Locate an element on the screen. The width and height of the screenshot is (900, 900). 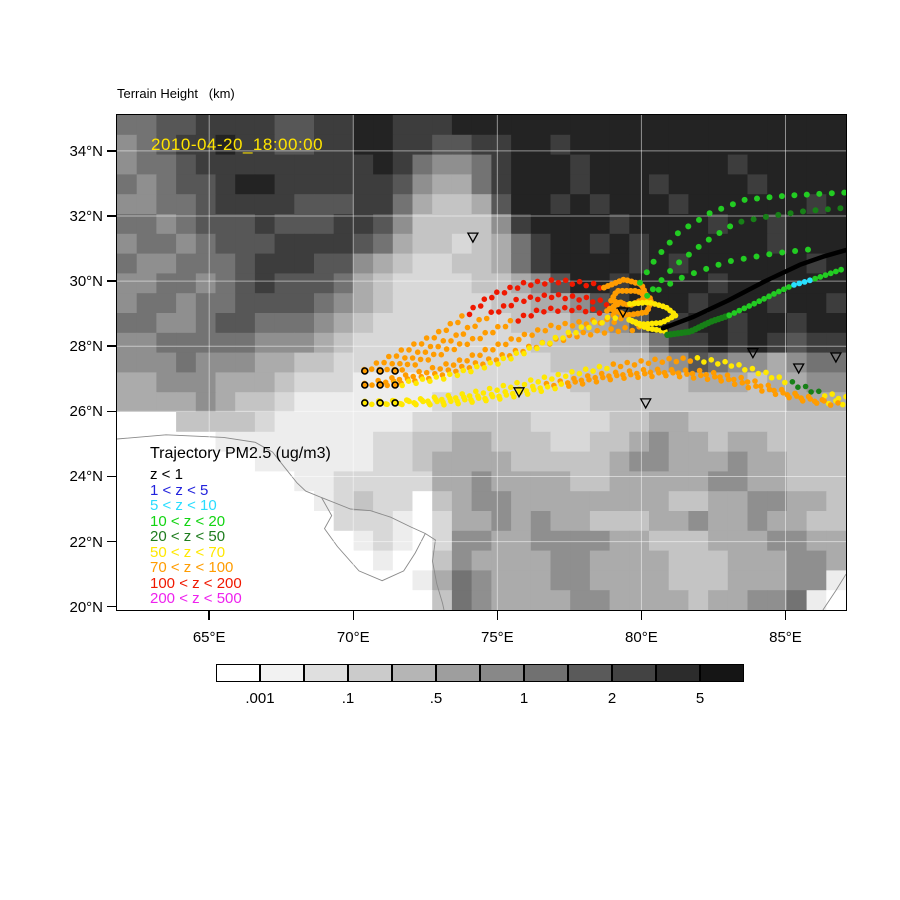
timestamp-label: 2010-04-20_18:00:00 is located at coordinates (237, 144).